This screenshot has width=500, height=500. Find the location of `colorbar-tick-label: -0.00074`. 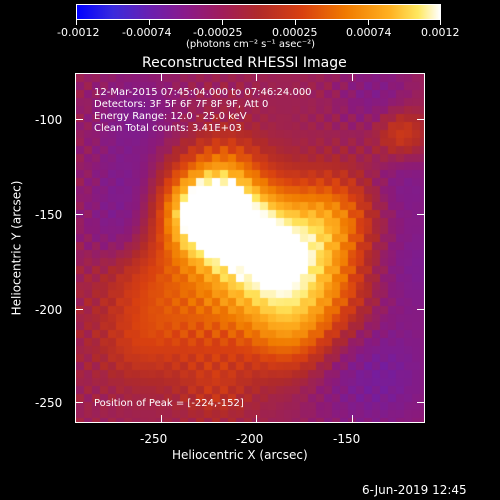

colorbar-tick-label: -0.00074 is located at coordinates (147, 32).